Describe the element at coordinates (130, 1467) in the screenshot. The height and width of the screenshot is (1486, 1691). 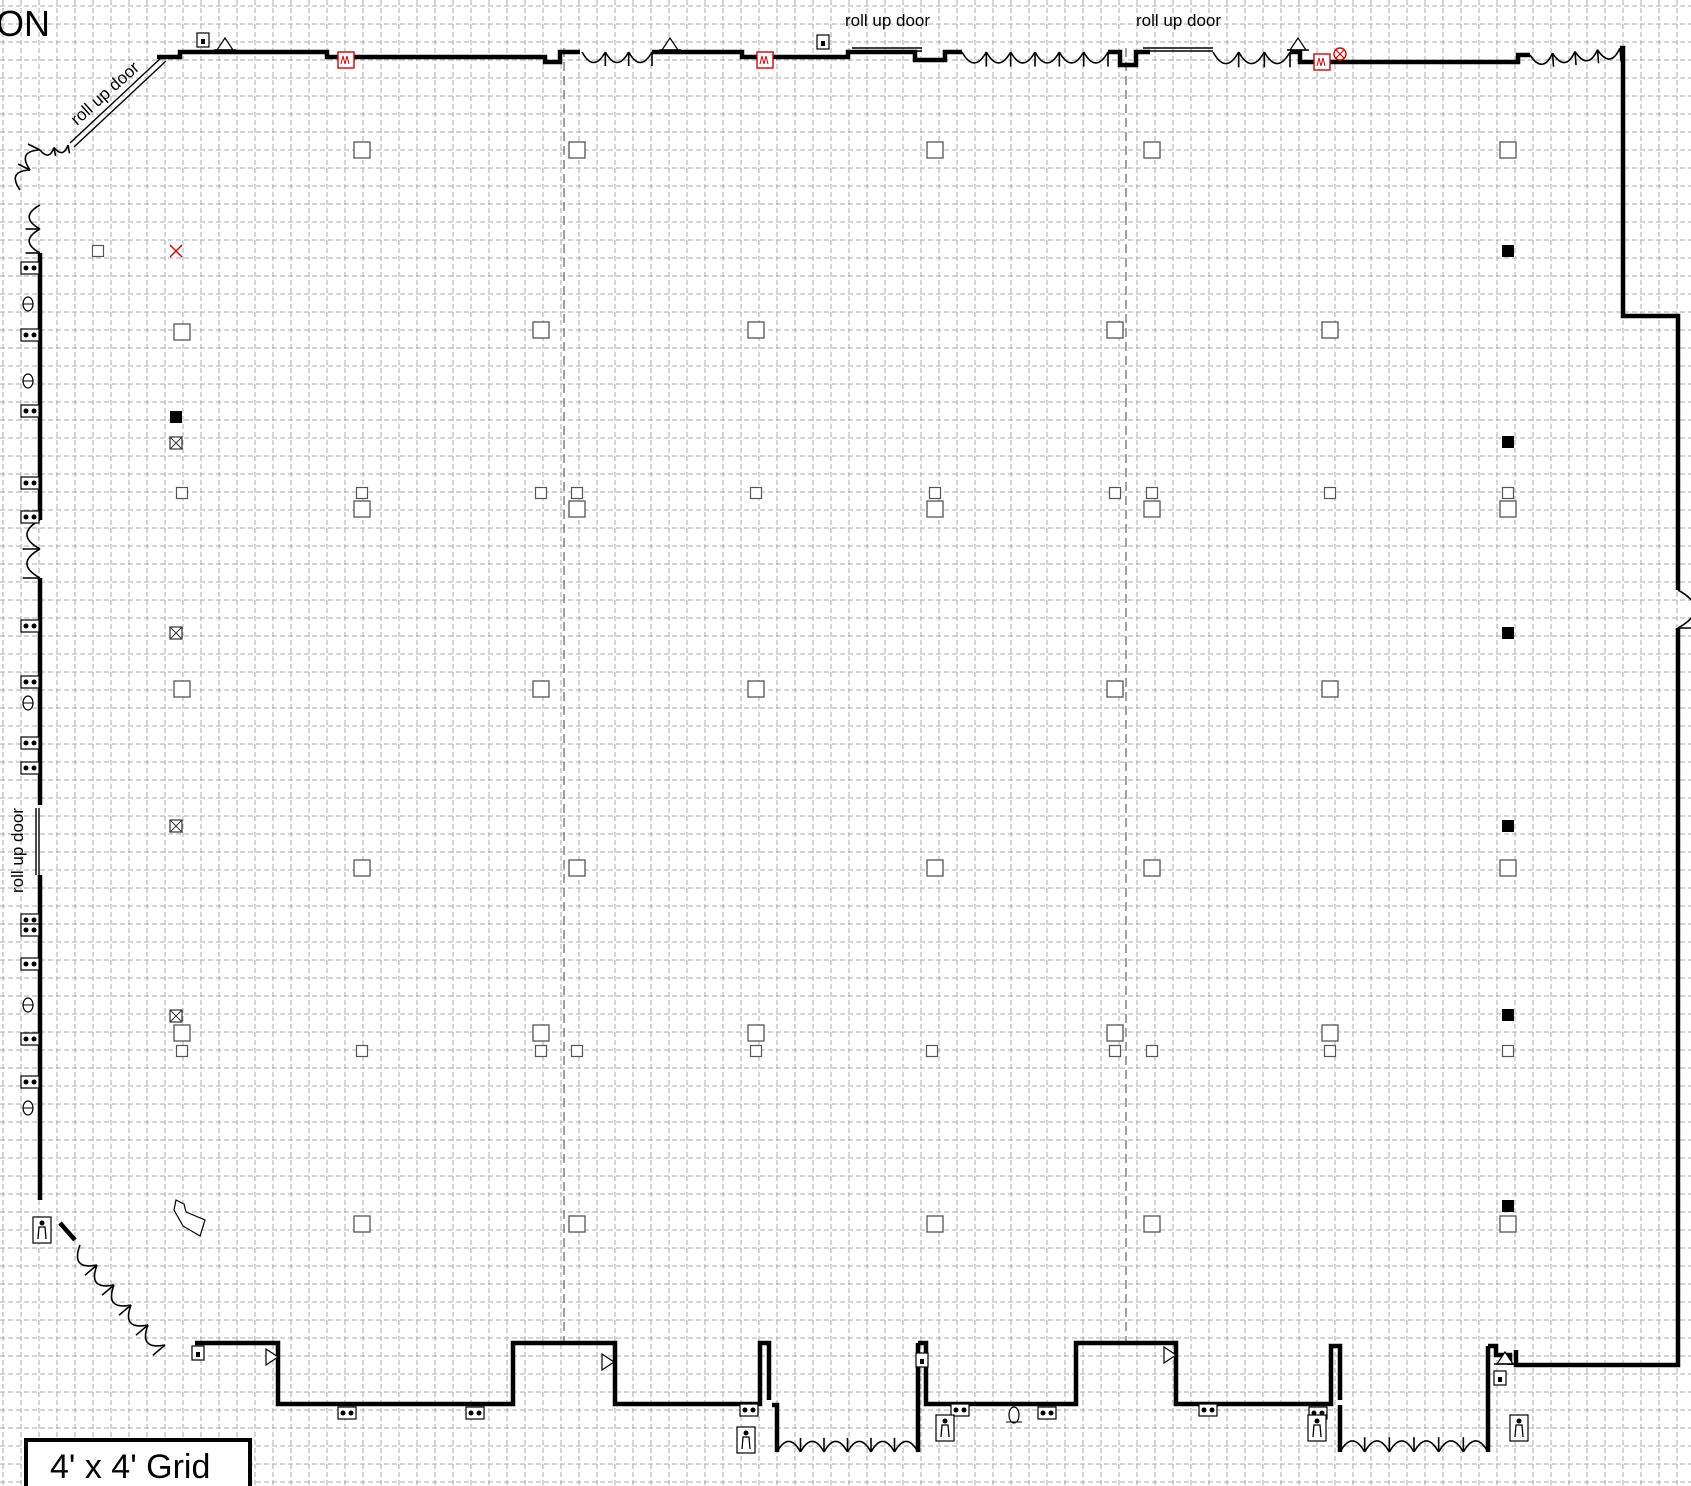
I see `grid-legend-label: 4' x 4' Grid` at that location.